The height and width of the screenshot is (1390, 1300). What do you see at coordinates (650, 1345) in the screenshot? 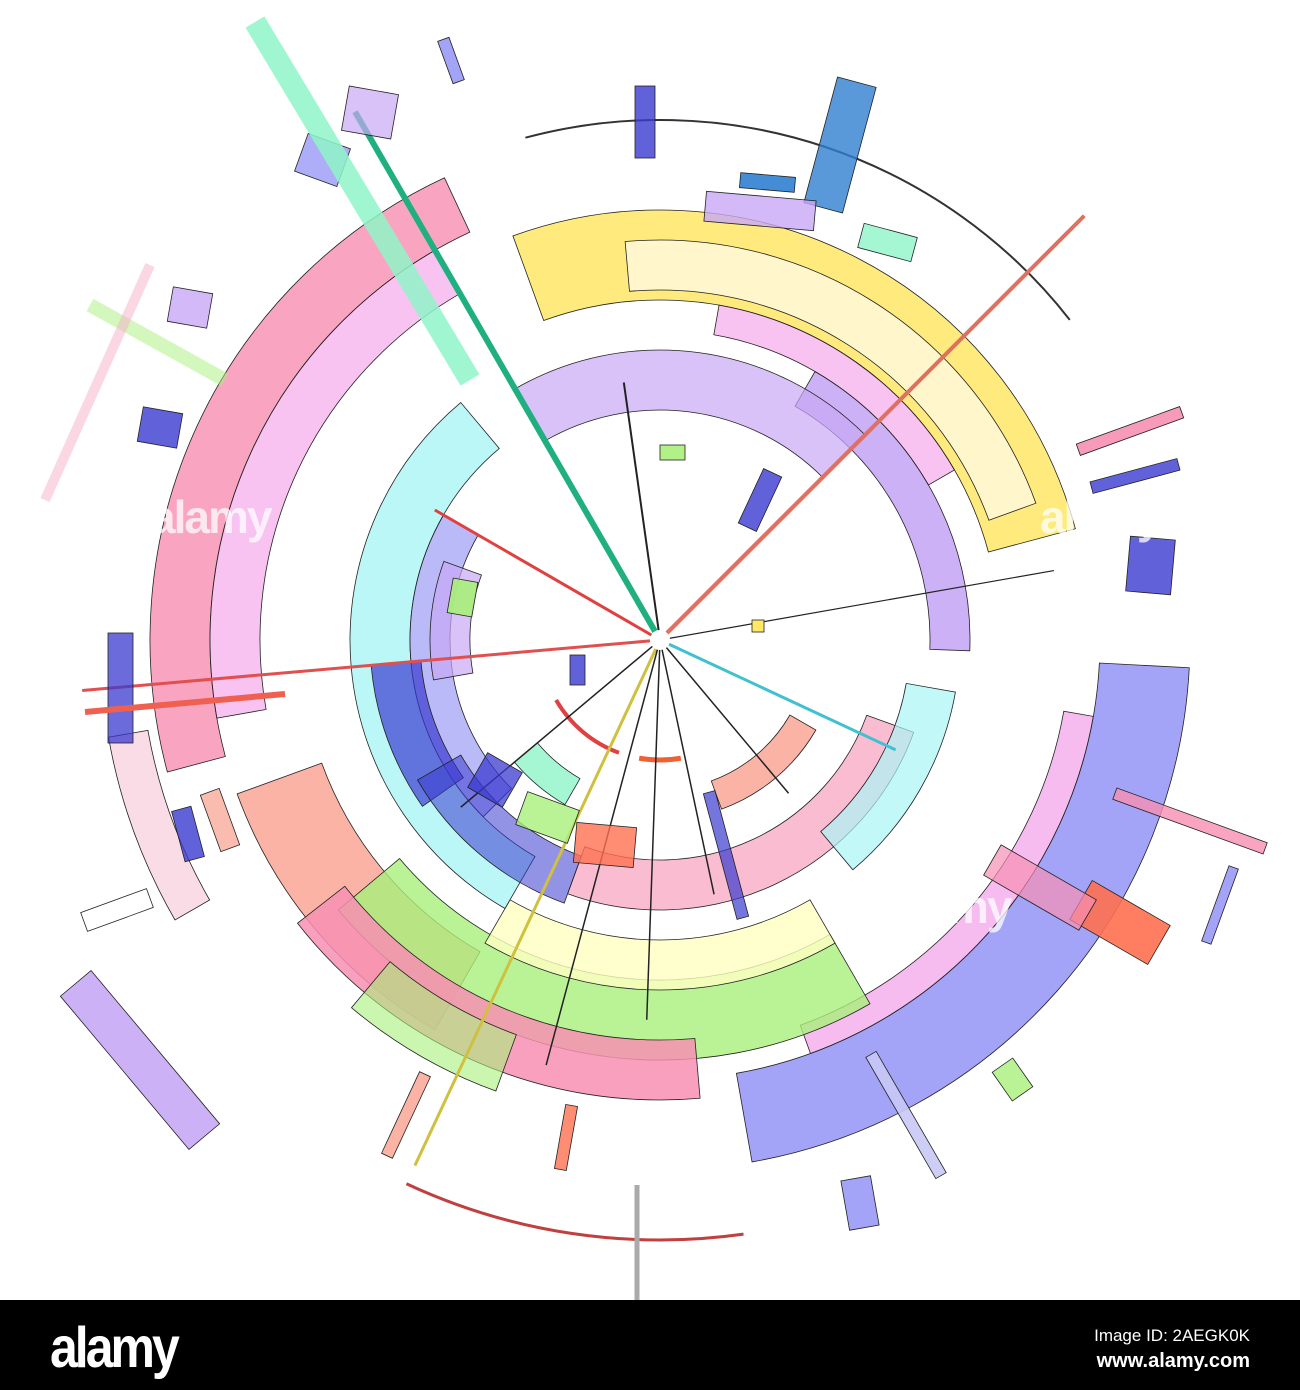
I see `footer-bar: alamy Image ID: 2AEGK0K www.alamy.com` at bounding box center [650, 1345].